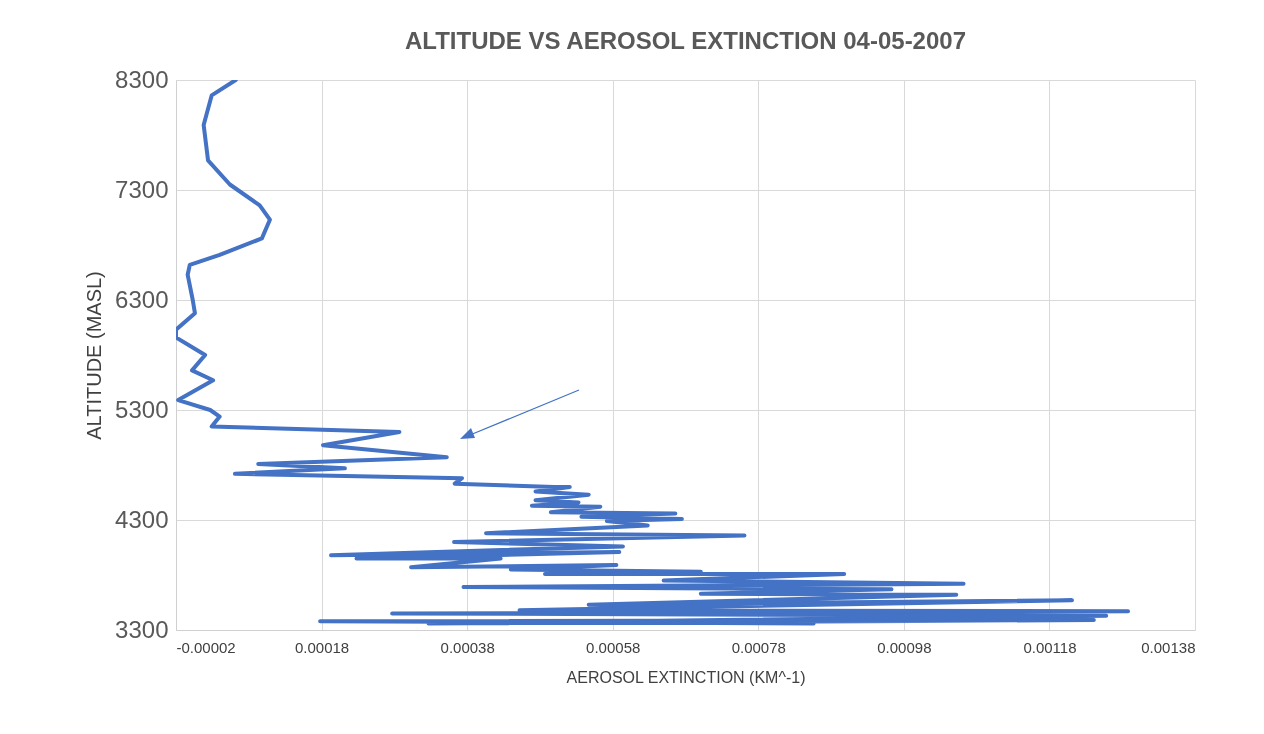  Describe the element at coordinates (1050, 647) in the screenshot. I see `x-tick-label: 0.00118` at that location.